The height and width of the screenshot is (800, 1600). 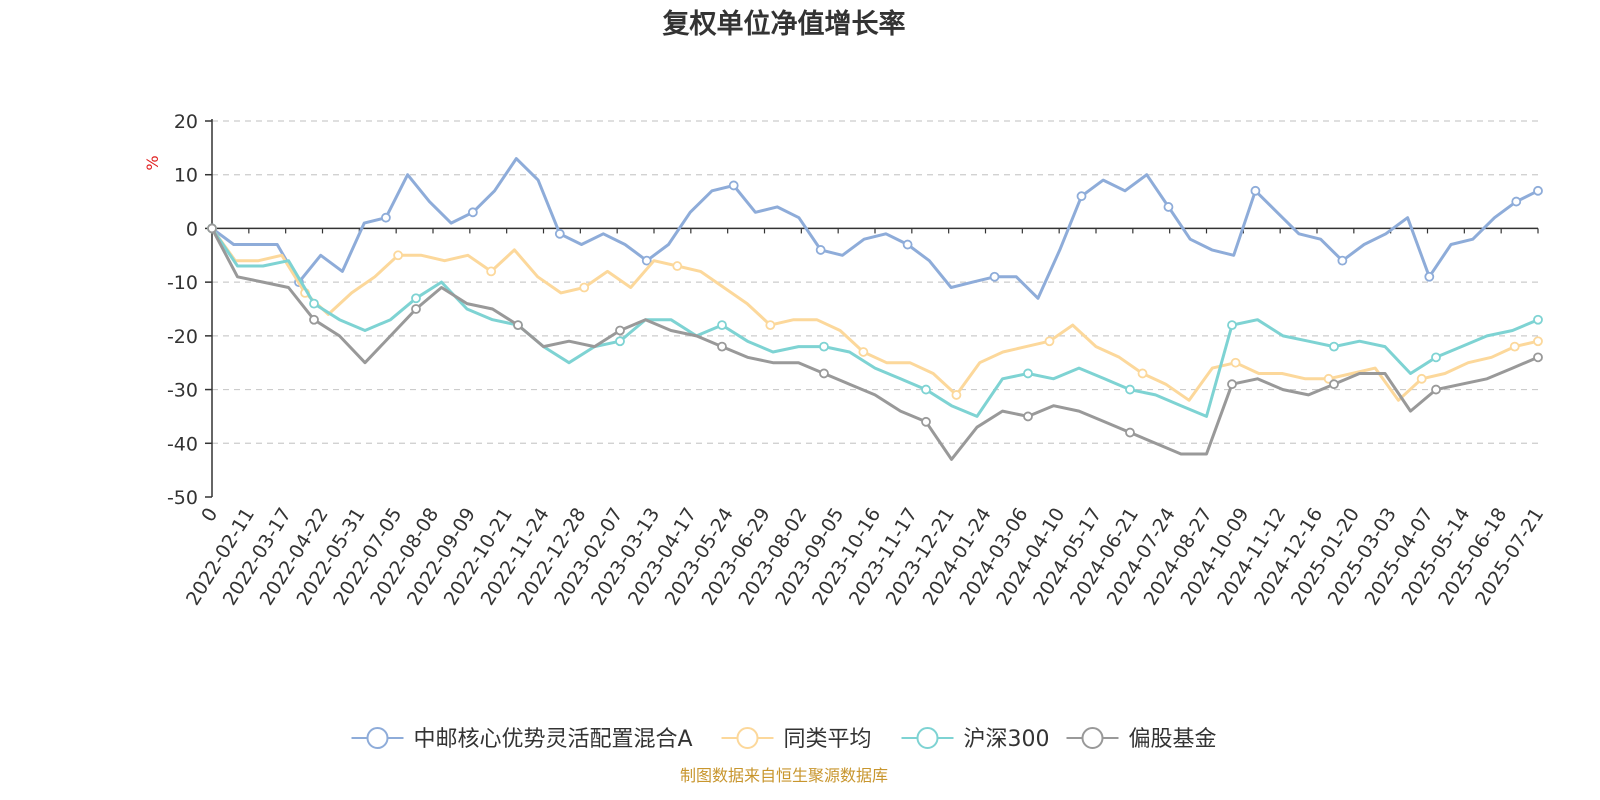 I want to click on legend: 中邮核心优势灵活配置混合A 同类平均 沪深300 偏股基金, so click(x=784, y=739).